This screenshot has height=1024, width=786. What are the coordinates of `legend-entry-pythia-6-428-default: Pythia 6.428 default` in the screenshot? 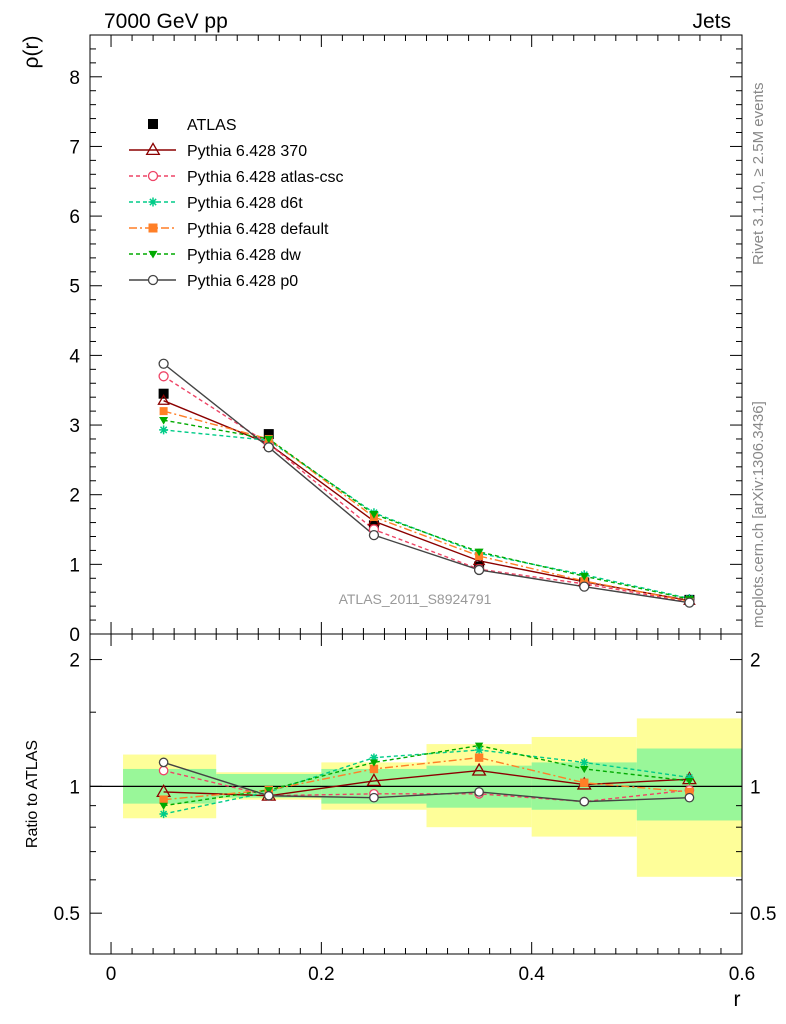 It's located at (229, 229).